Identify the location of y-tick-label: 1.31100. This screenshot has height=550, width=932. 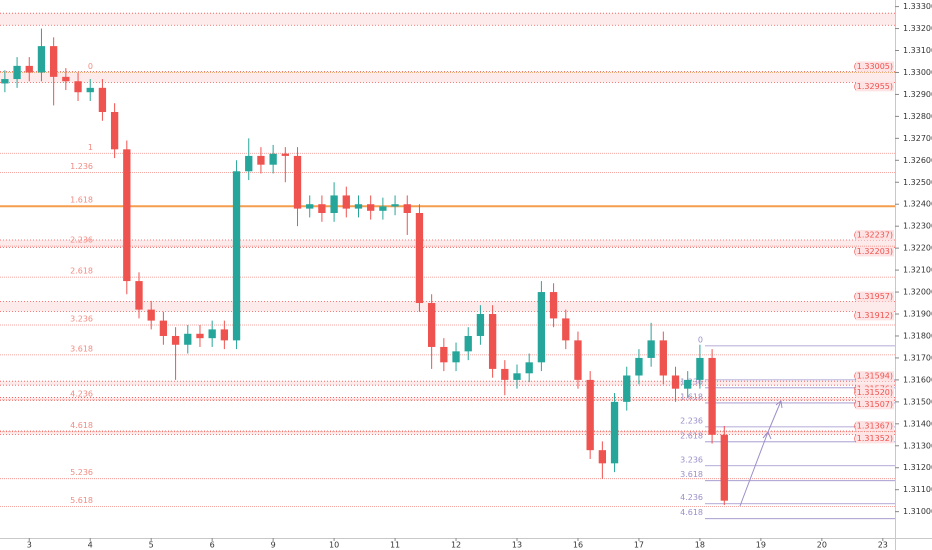
(917, 489).